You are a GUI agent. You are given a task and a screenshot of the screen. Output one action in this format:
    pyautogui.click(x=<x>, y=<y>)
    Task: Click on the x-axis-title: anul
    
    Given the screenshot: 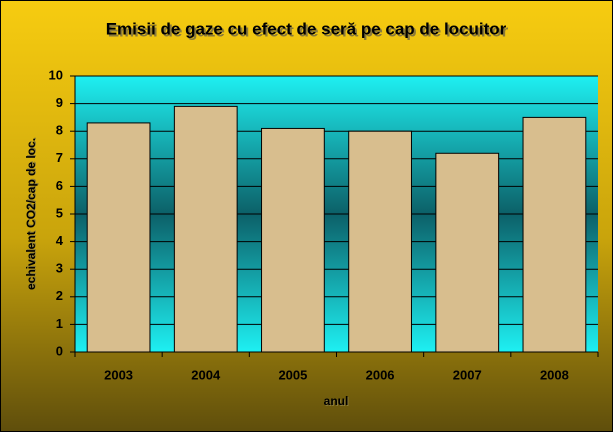 What is the action you would take?
    pyautogui.click(x=336, y=401)
    